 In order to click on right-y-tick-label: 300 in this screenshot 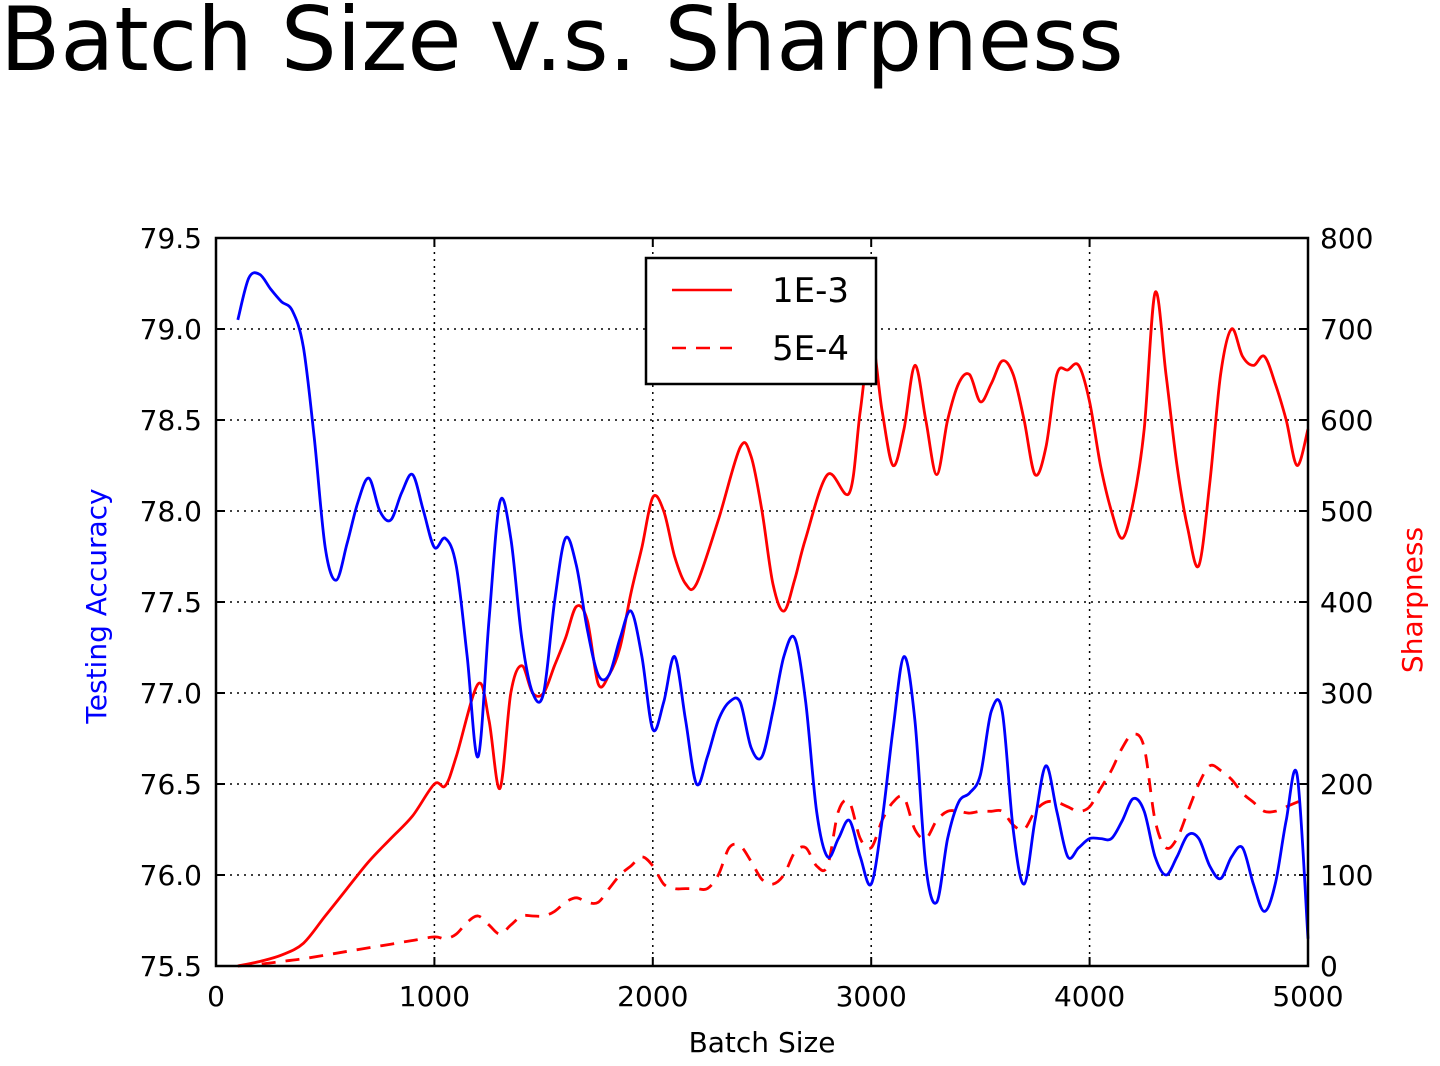, I will do `click(1346, 693)`.